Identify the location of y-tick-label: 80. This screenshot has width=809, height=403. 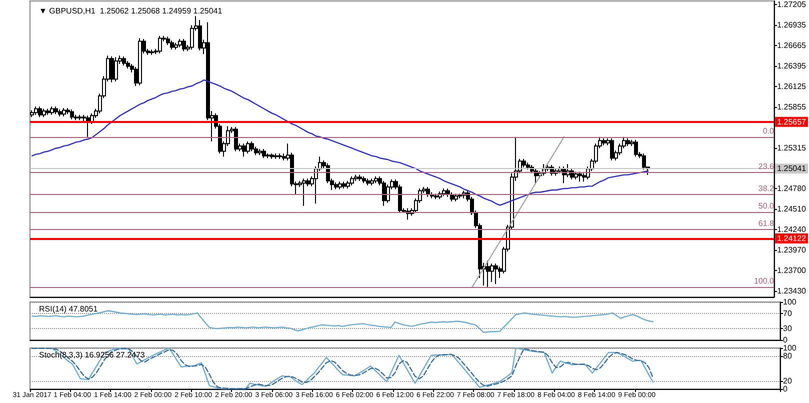
(787, 356).